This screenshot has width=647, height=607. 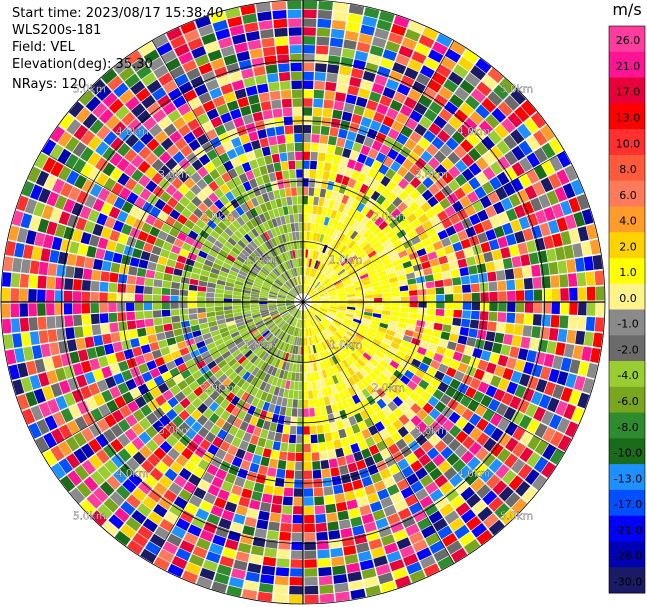 What do you see at coordinates (49, 84) in the screenshot?
I see `nrays: NRays: 120` at bounding box center [49, 84].